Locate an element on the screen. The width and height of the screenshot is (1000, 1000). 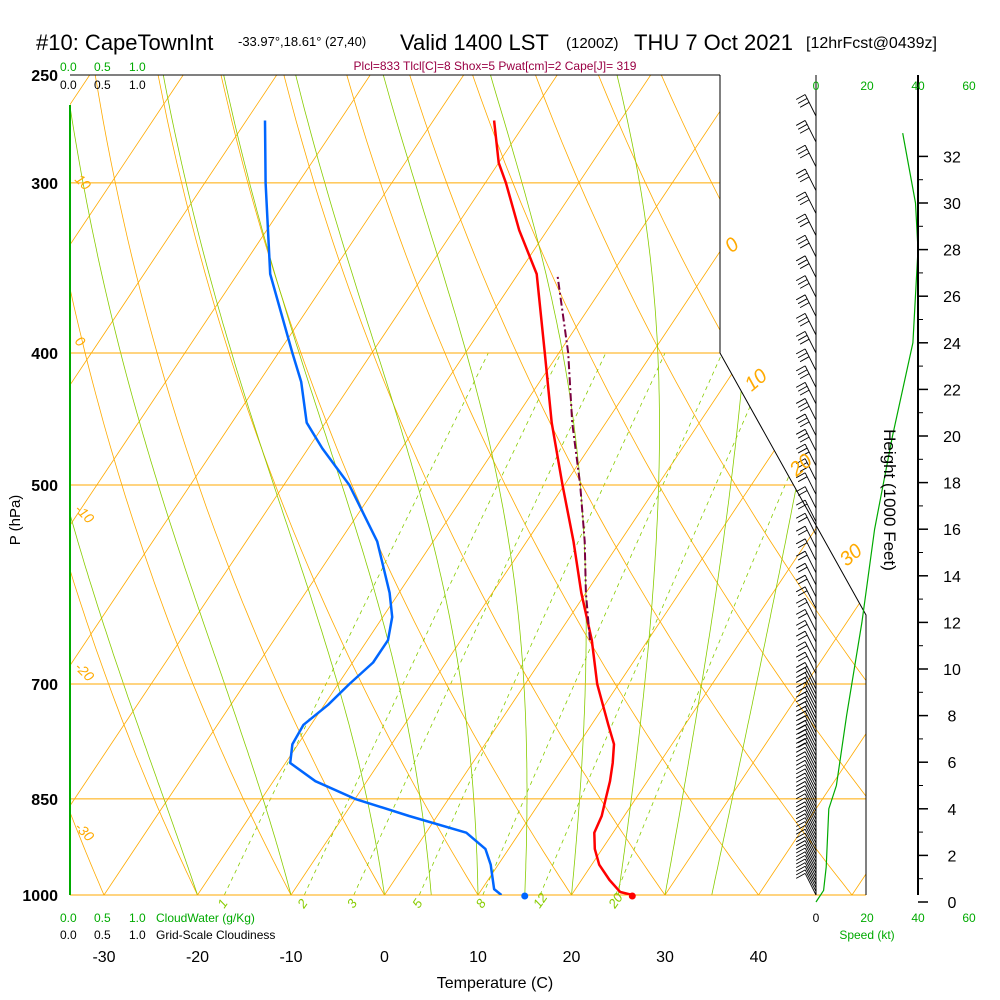
temperature-tick-label: 40 is located at coordinates (759, 957).